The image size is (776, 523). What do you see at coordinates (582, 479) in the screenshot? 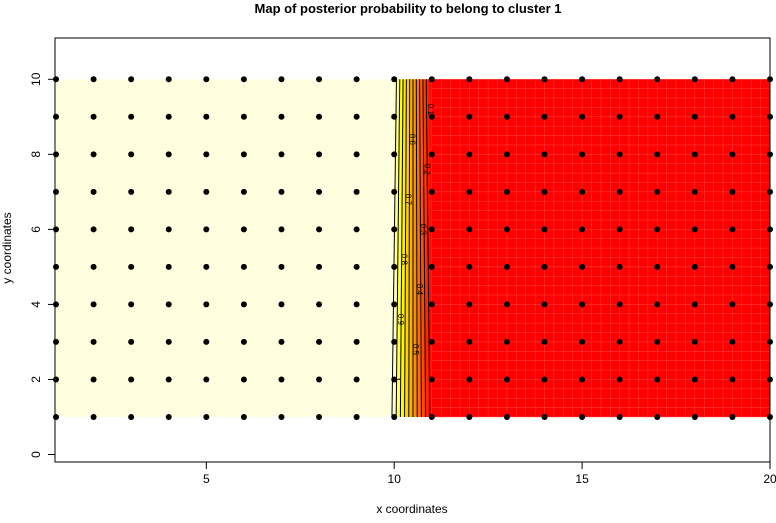
I see `x-tick-label: 15` at bounding box center [582, 479].